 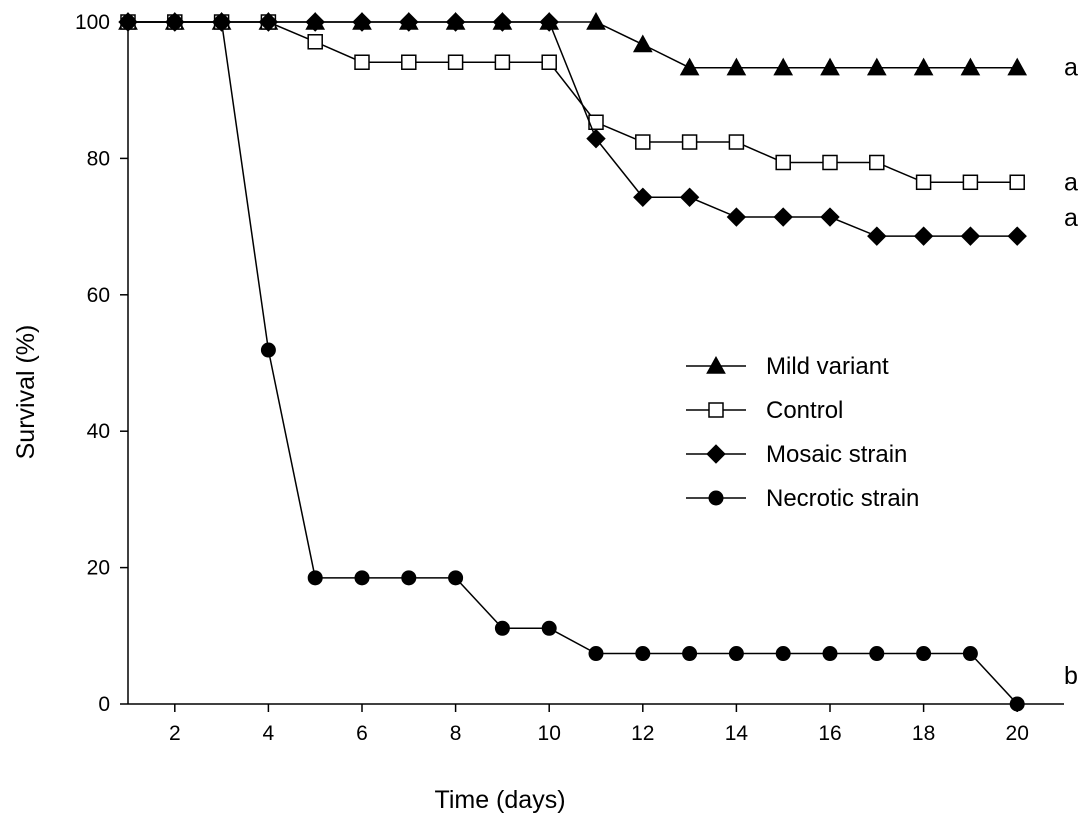 I want to click on point-s3-x12, so click(x=643, y=654).